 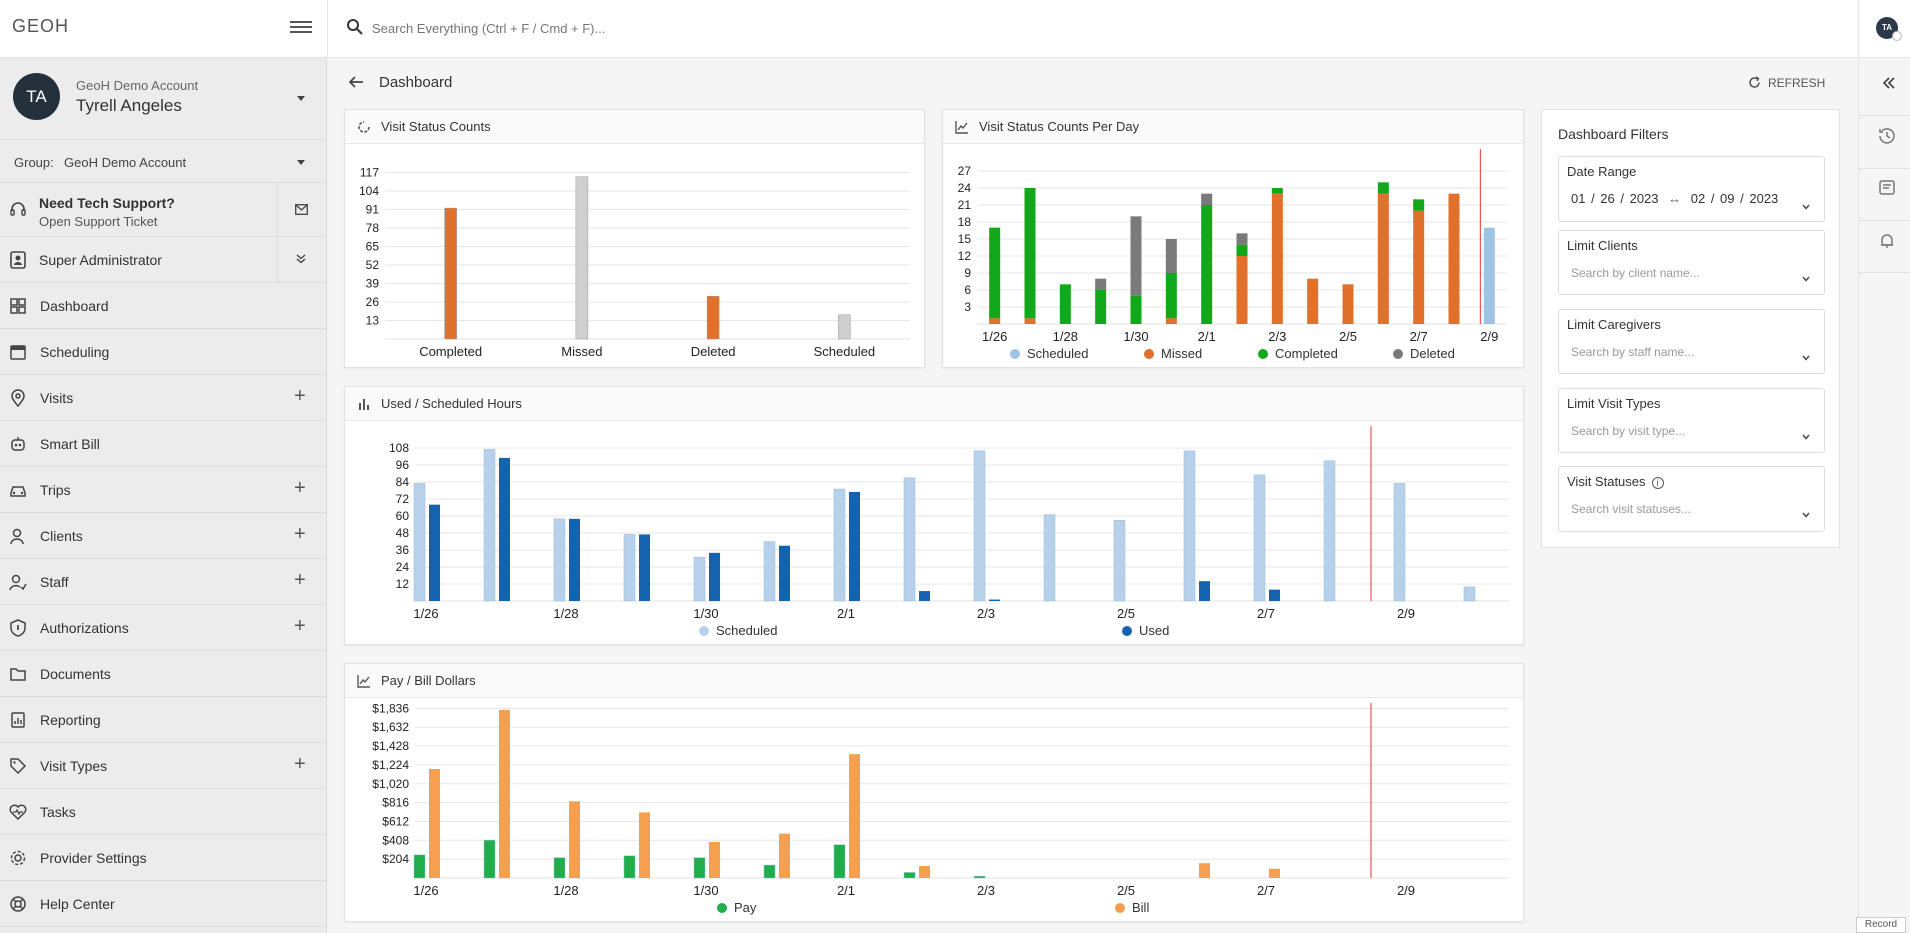 What do you see at coordinates (301, 27) in the screenshot?
I see `menu-toggle-icon` at bounding box center [301, 27].